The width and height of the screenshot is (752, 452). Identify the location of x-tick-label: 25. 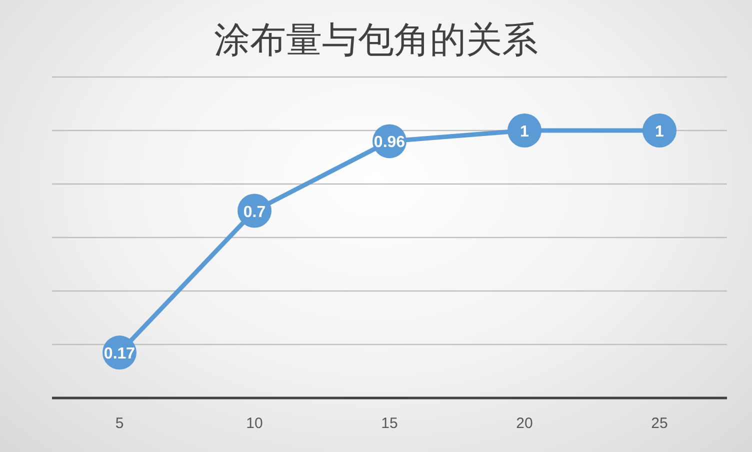
(659, 423).